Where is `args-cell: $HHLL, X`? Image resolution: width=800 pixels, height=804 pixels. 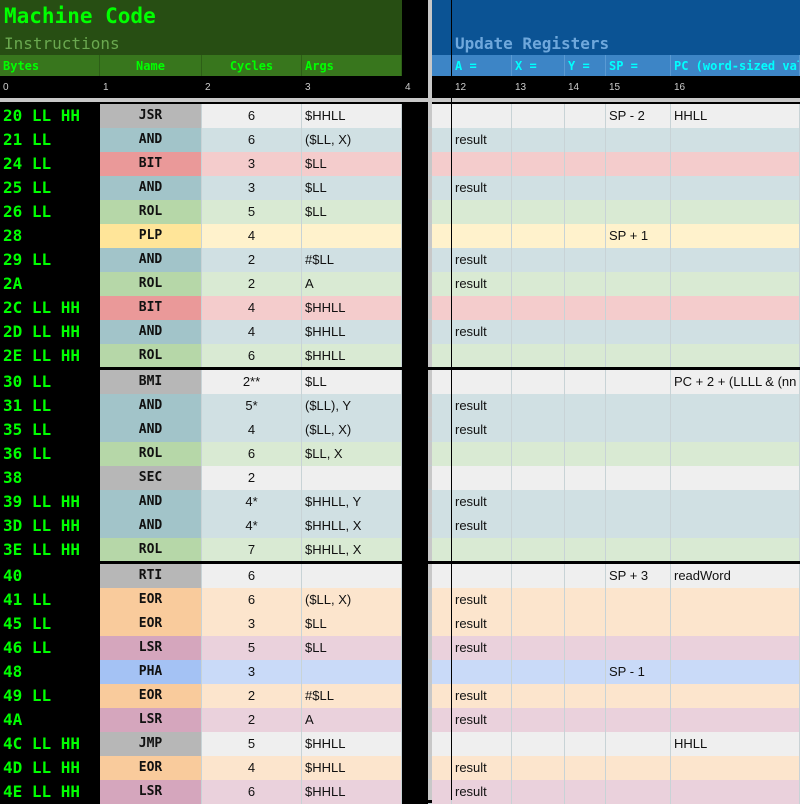 args-cell: $HHLL, X is located at coordinates (352, 550).